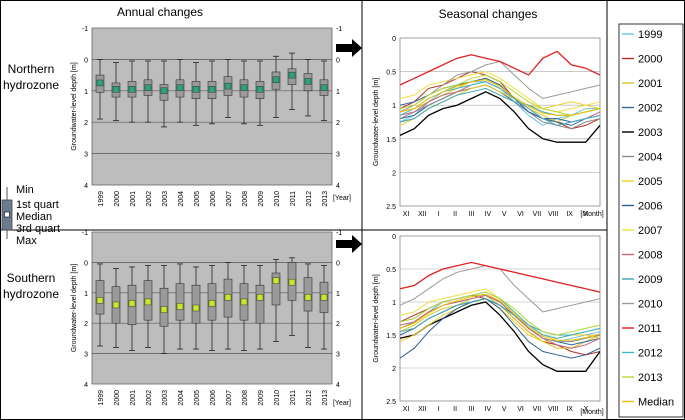 This screenshot has height=420, width=685. What do you see at coordinates (504, 409) in the screenshot?
I see `x-tick-label: V` at bounding box center [504, 409].